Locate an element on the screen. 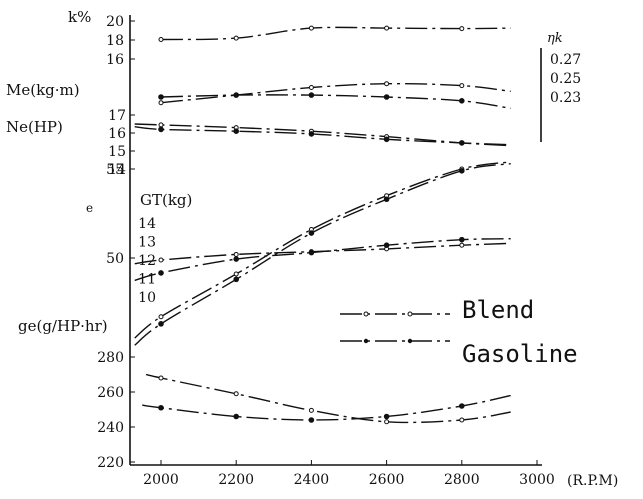 This screenshot has width=643, height=499. tick-ge-2: 240 is located at coordinates (110, 428).